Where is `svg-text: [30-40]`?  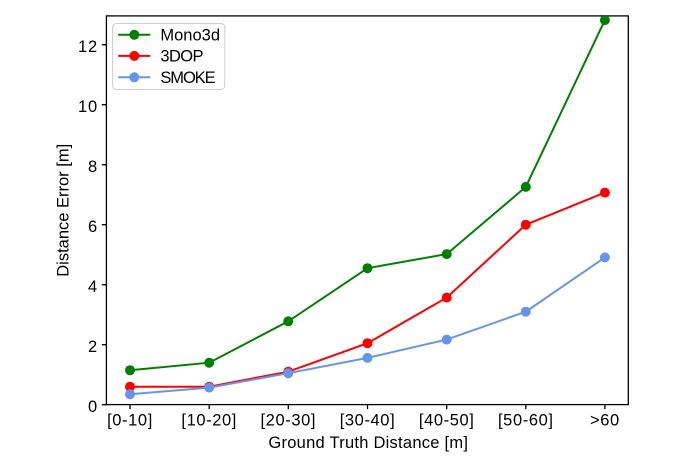 svg-text: [30-40] is located at coordinates (368, 421).